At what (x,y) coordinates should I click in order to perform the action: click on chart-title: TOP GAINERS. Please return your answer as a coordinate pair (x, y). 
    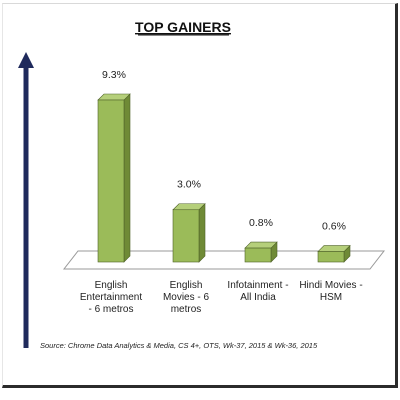
    Looking at the image, I should click on (183, 27).